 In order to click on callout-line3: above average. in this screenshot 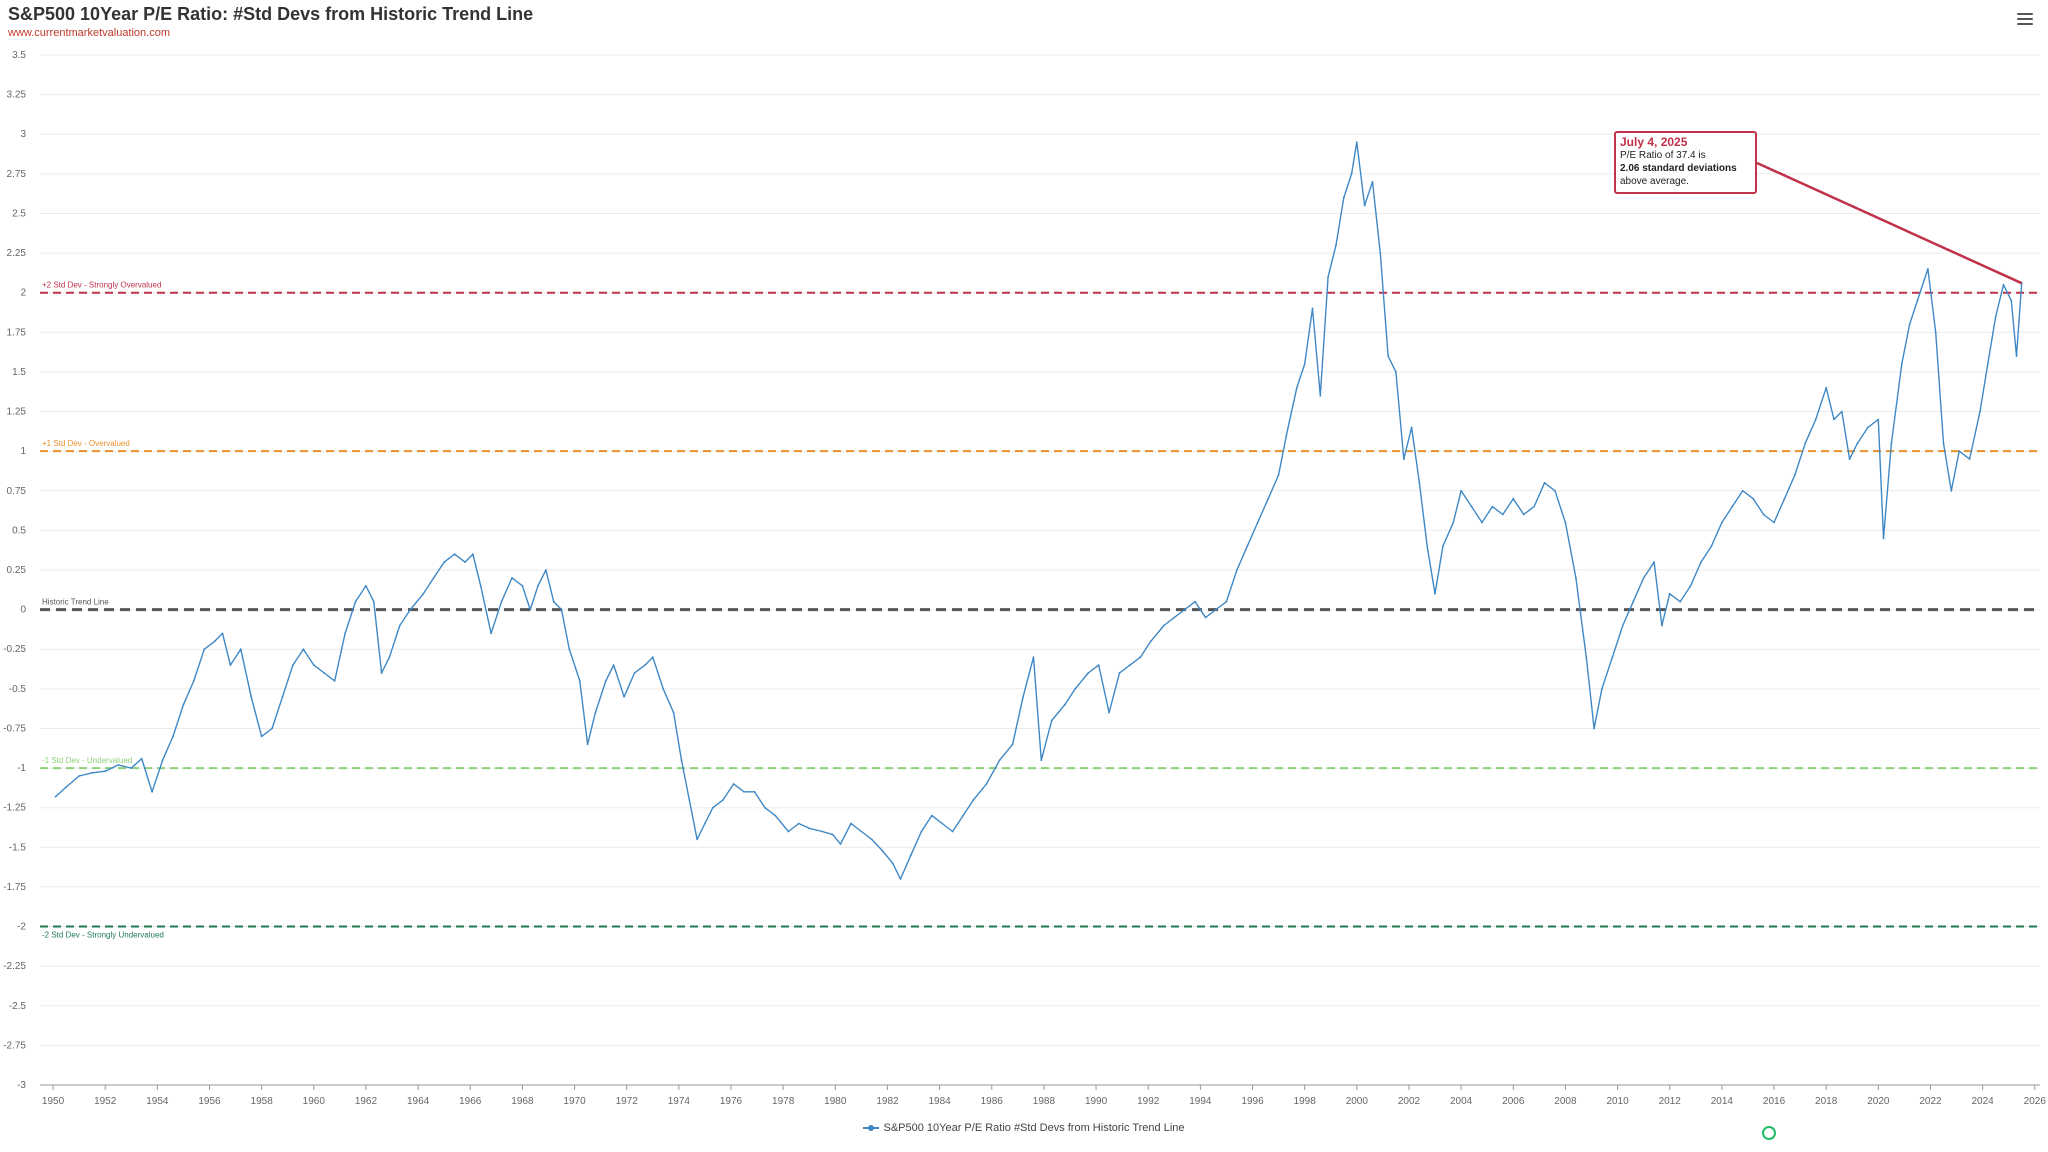, I will do `click(1654, 181)`.